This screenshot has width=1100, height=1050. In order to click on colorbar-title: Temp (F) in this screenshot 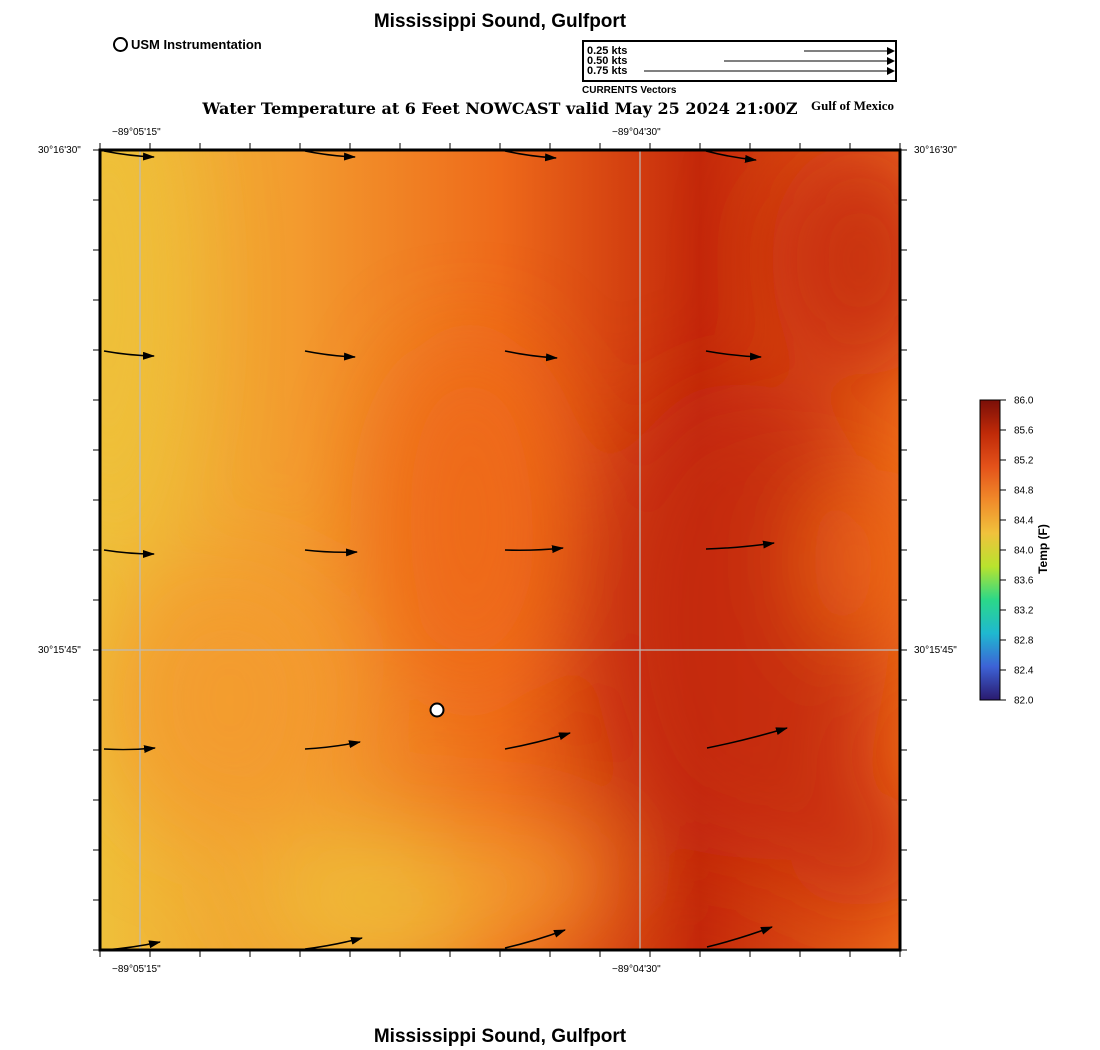, I will do `click(1043, 549)`.